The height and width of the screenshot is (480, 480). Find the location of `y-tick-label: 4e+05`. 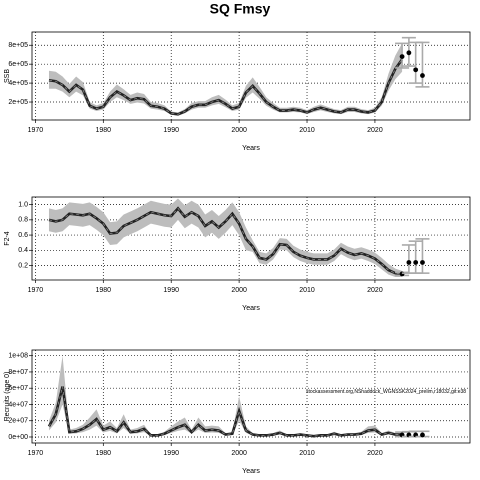

y-tick-label: 4e+05 is located at coordinates (18, 83).